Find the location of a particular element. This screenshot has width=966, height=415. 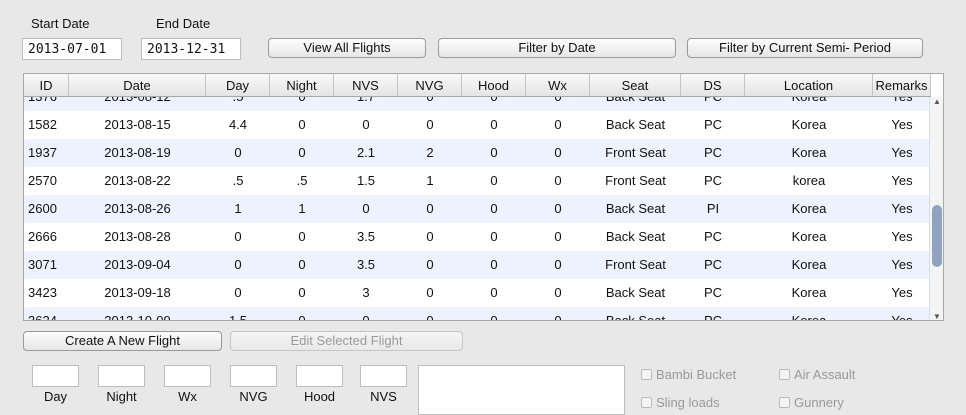

filter-semi-period-button: Filter by Current Semi- Period is located at coordinates (805, 48).